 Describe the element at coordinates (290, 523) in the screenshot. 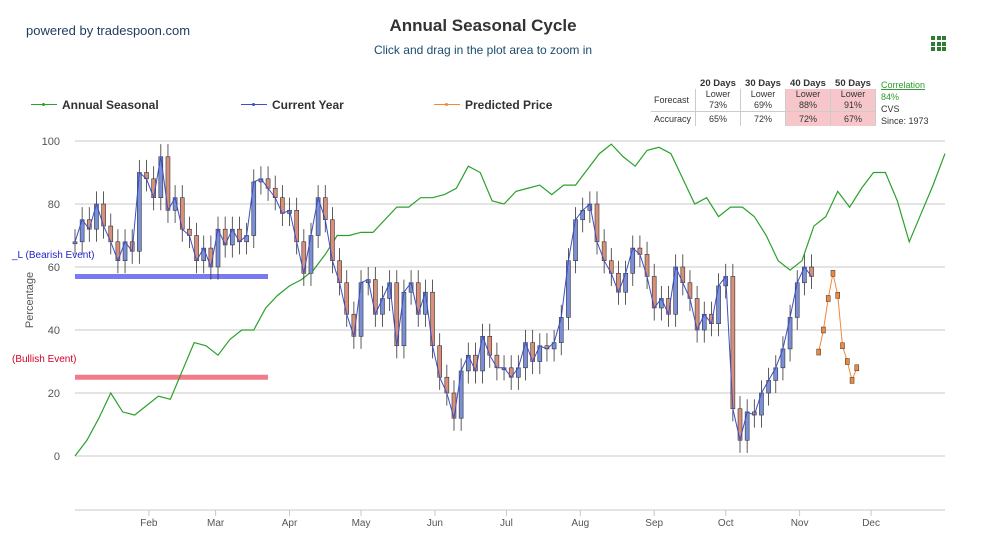

I see `x-tick-label: Apr` at that location.